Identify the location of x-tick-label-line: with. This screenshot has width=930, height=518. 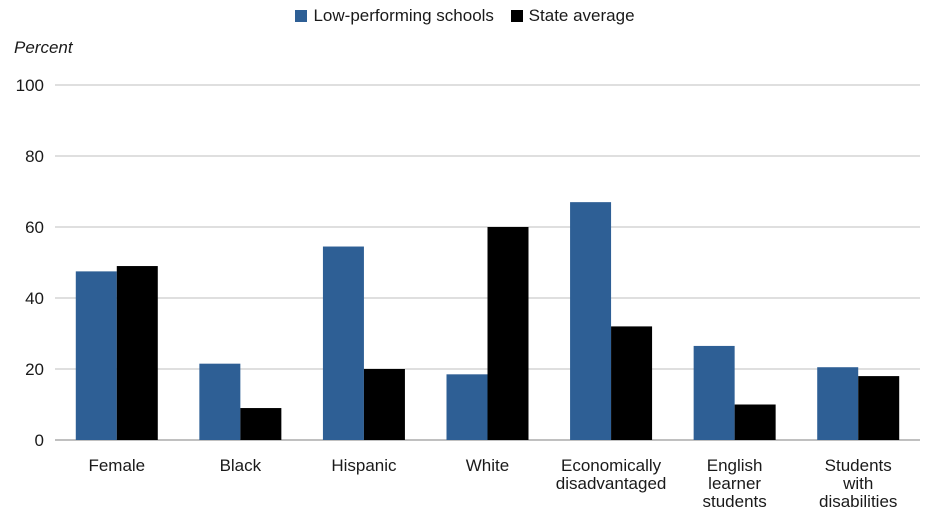
(857, 483).